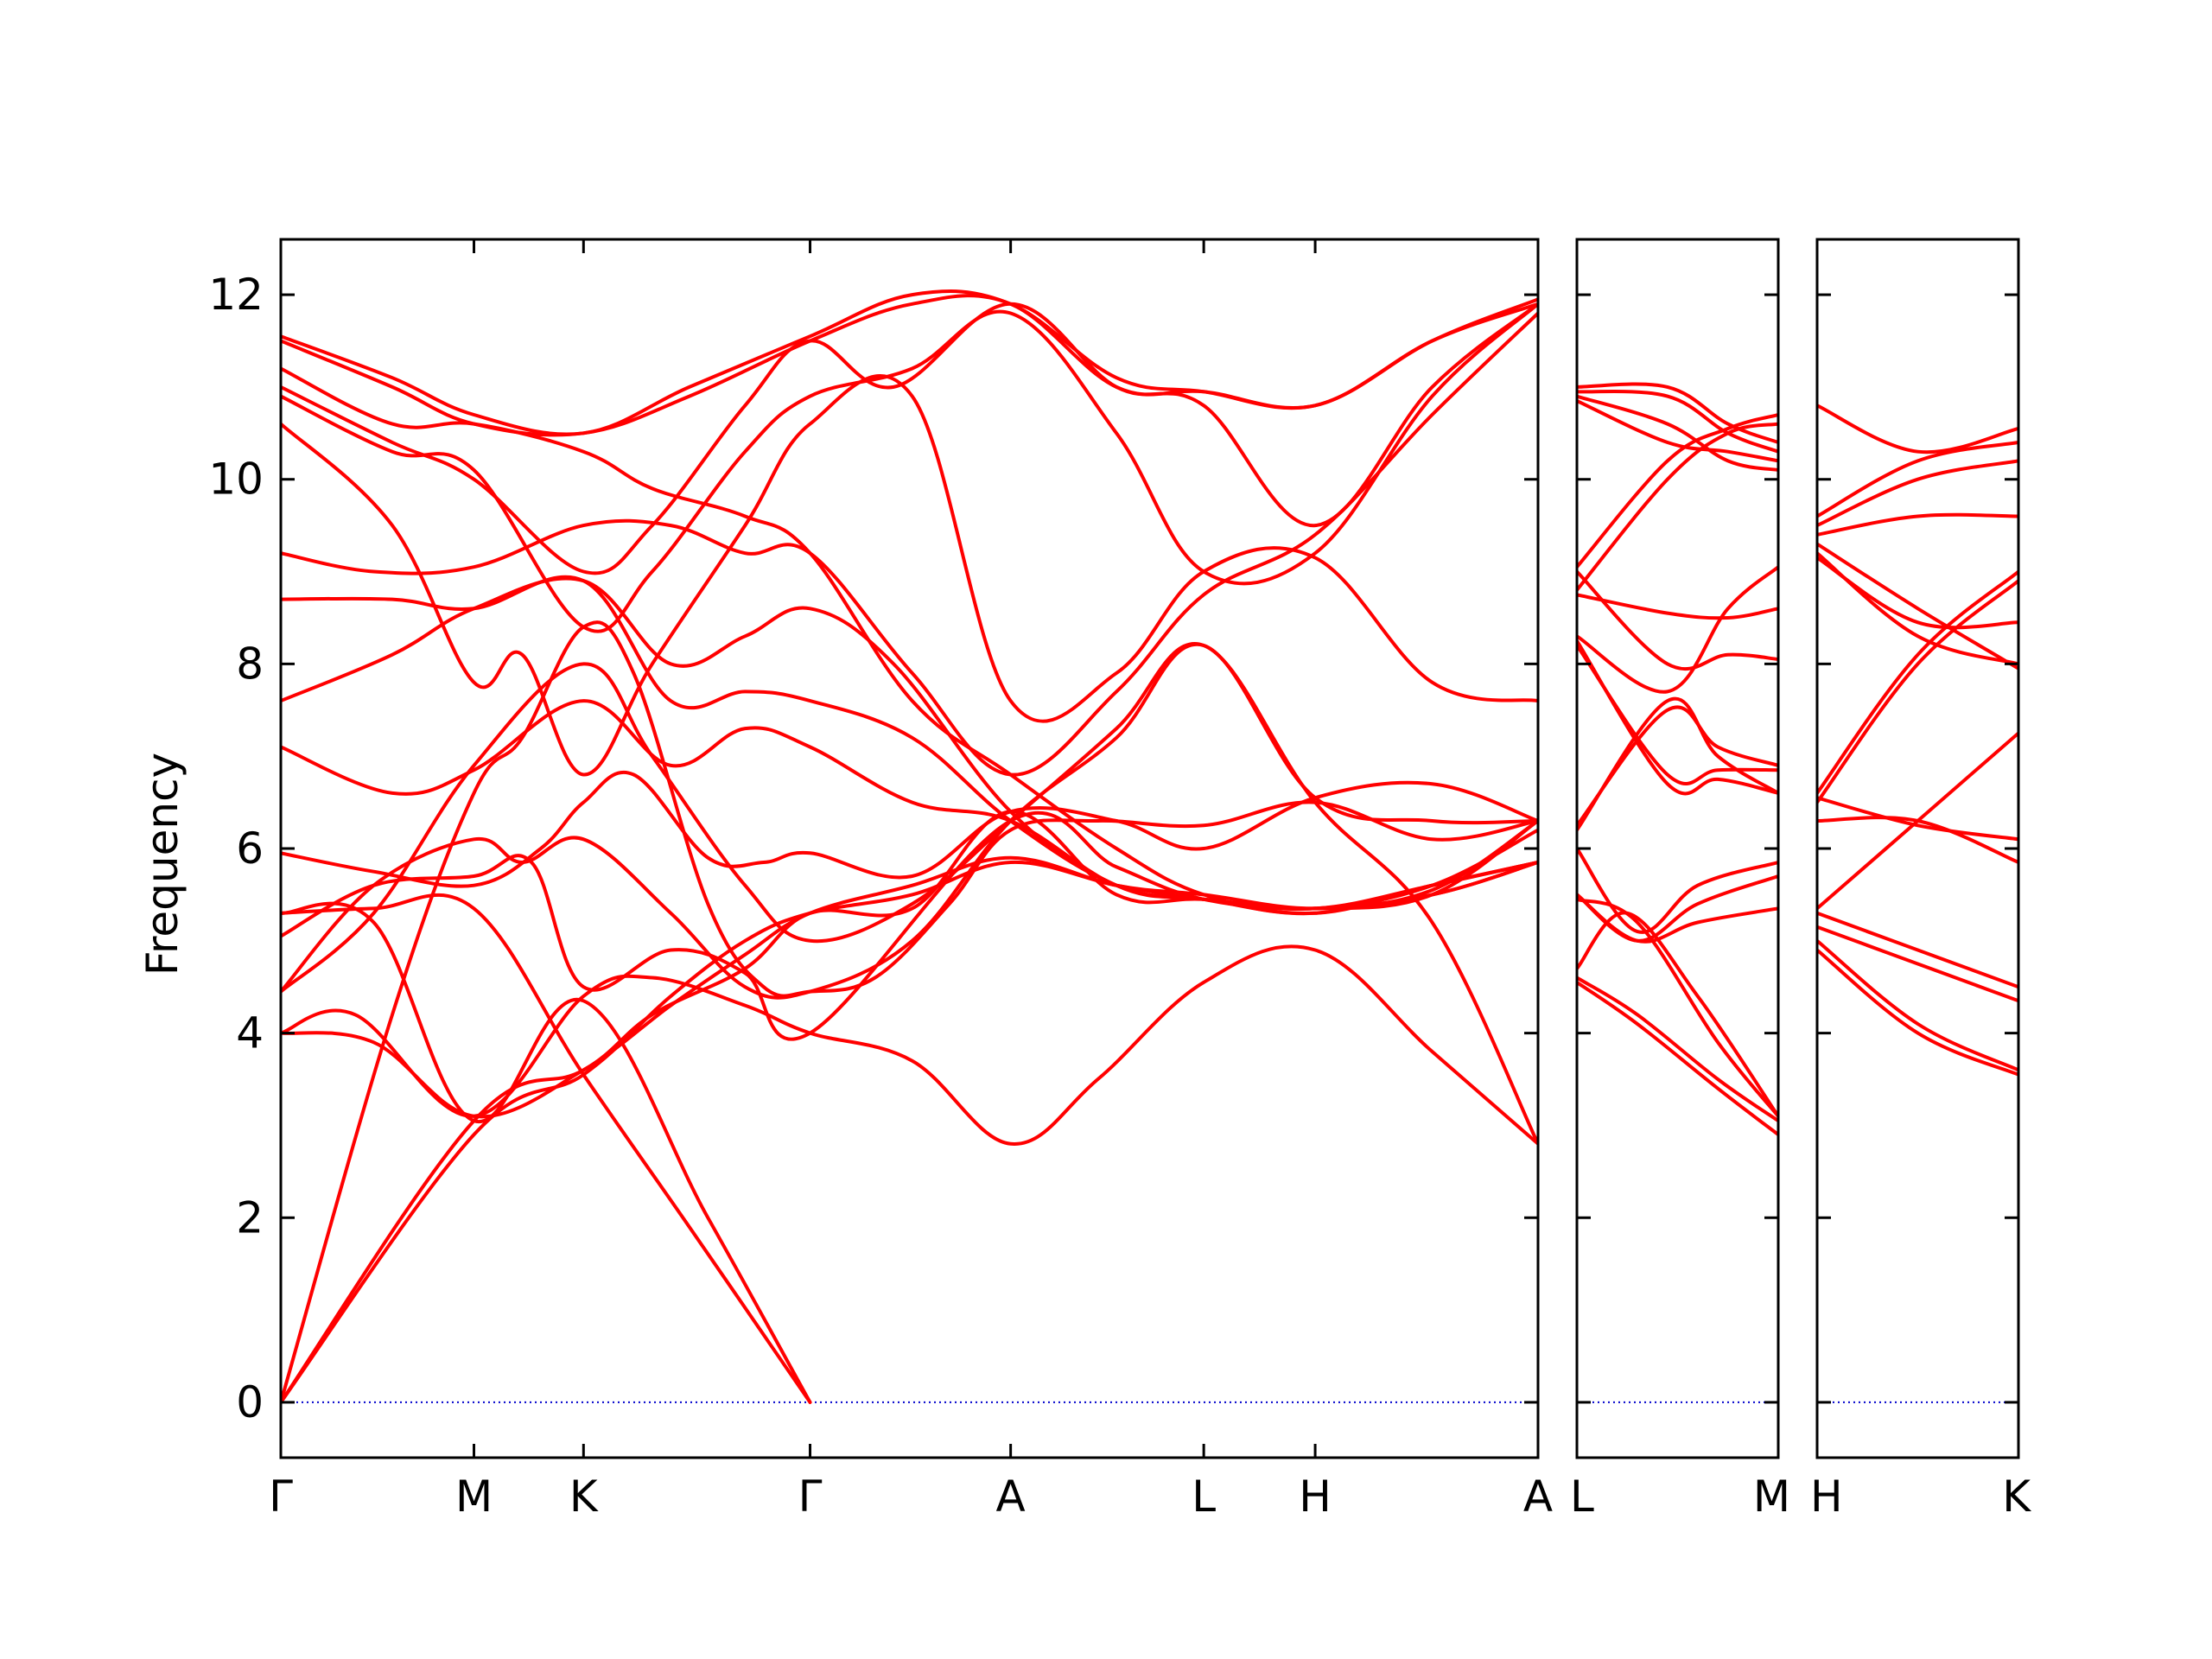 This screenshot has width=2212, height=1659. Describe the element at coordinates (162, 864) in the screenshot. I see `y-axis-label: Frequency` at that location.